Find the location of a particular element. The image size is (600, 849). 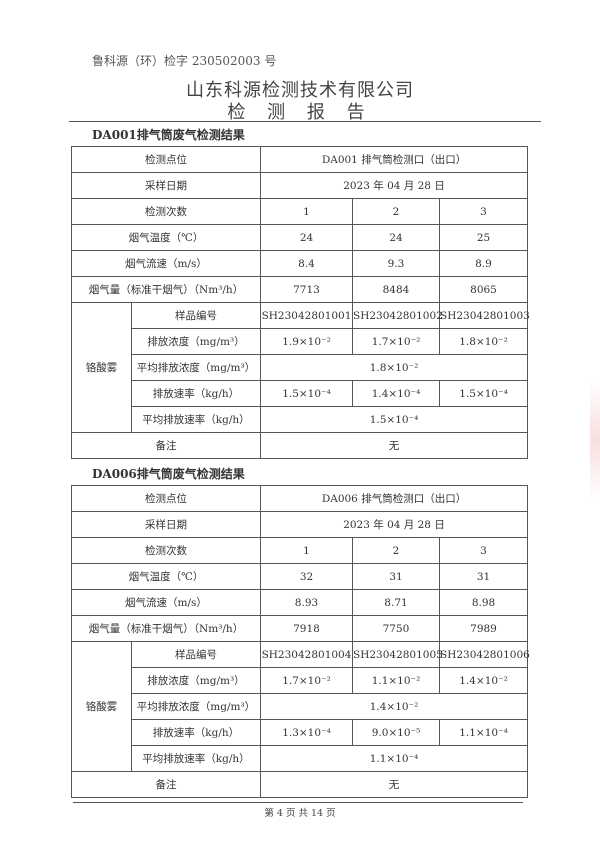

flue-gas-velocity: 8.71 is located at coordinates (396, 602).